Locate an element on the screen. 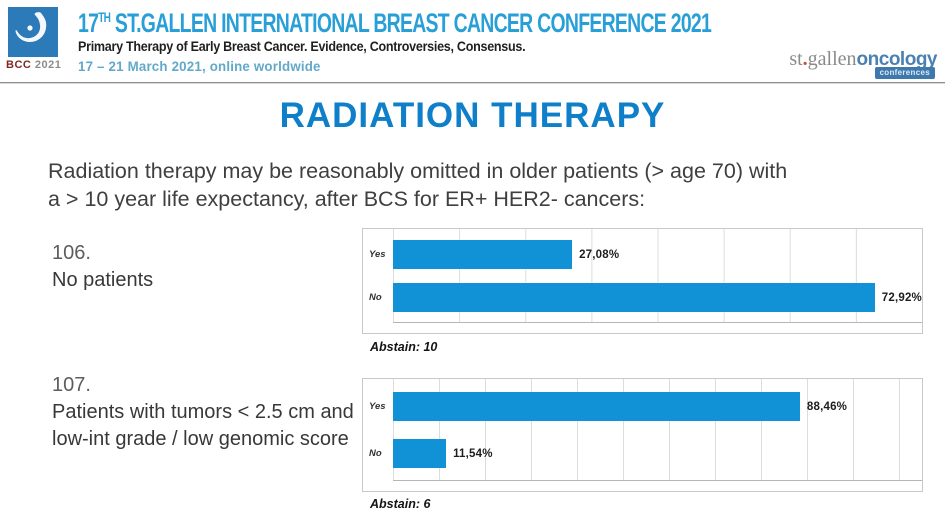 The width and height of the screenshot is (945, 521). poll-option-text: No patients is located at coordinates (103, 280).